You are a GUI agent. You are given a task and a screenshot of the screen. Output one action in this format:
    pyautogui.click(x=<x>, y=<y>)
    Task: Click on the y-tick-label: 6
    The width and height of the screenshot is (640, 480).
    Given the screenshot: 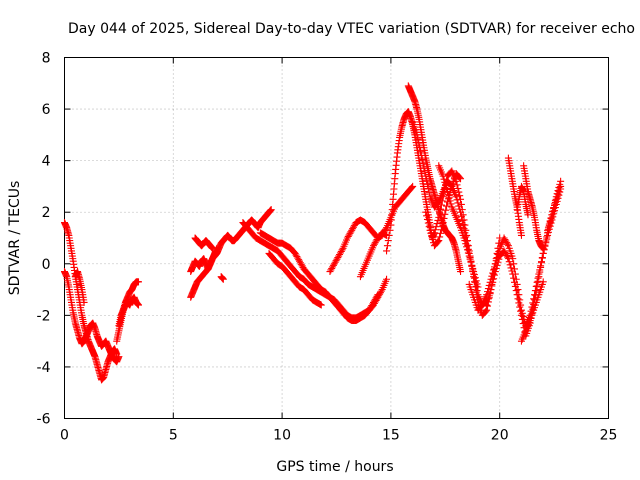 What is the action you would take?
    pyautogui.click(x=46, y=110)
    